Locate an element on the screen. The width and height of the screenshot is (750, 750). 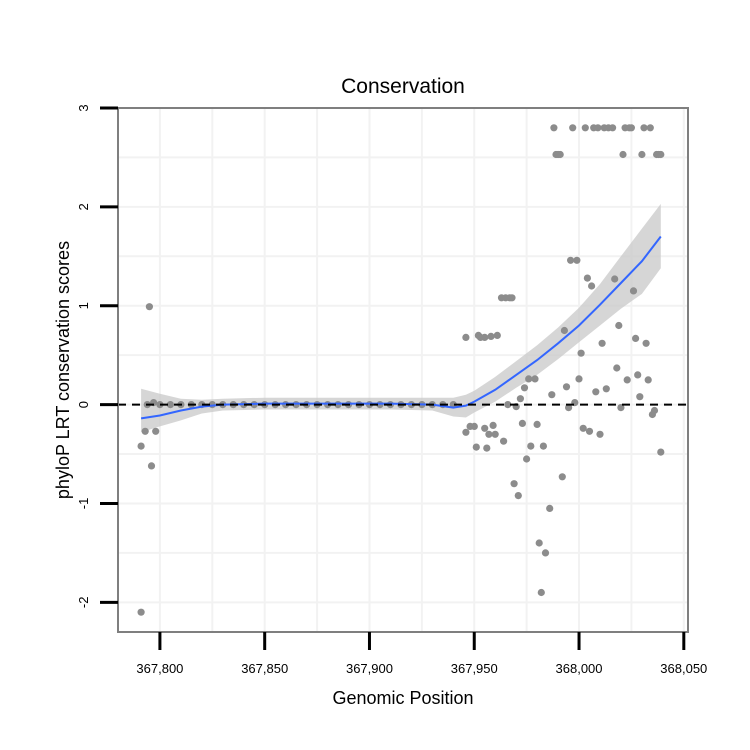
y-tick-label: 3 is located at coordinates (83, 107).